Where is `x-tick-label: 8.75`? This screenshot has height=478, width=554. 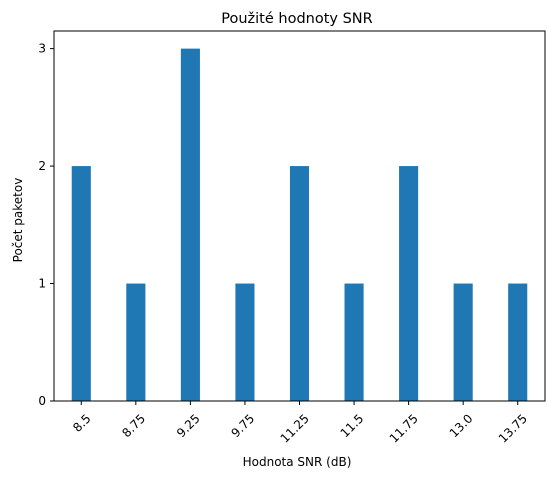
x-tick-label: 8.75 is located at coordinates (133, 425).